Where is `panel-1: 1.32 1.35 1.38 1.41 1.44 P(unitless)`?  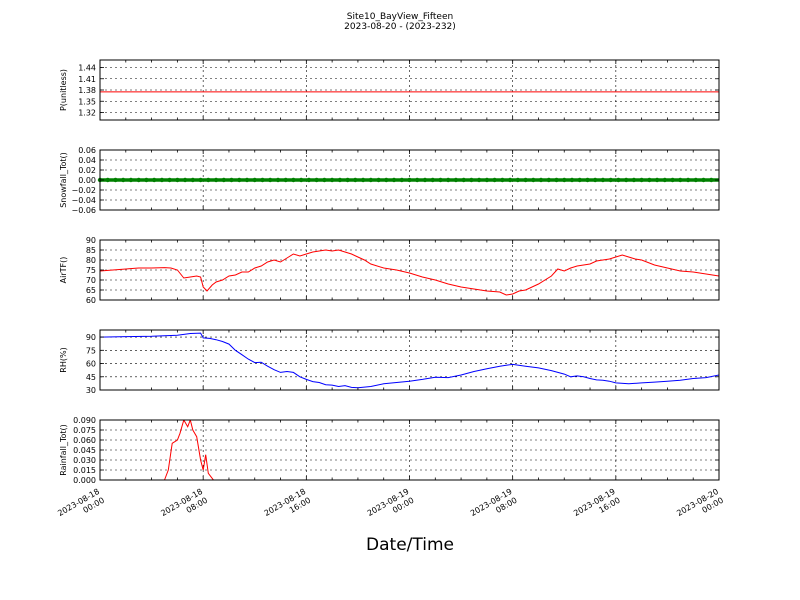 panel-1: 1.32 1.35 1.38 1.41 1.44 P(unitless) is located at coordinates (389, 90).